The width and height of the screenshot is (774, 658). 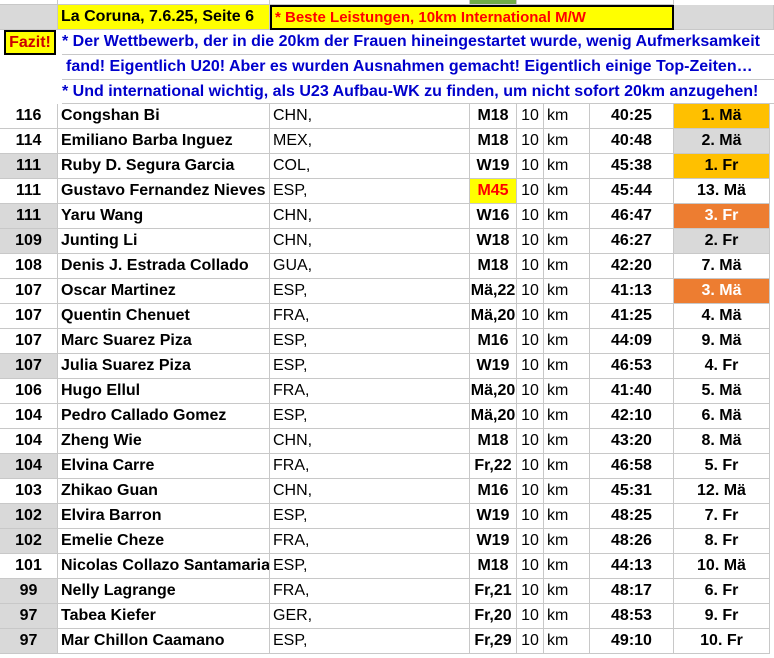 I want to click on class-cell: M16, so click(x=493, y=341).